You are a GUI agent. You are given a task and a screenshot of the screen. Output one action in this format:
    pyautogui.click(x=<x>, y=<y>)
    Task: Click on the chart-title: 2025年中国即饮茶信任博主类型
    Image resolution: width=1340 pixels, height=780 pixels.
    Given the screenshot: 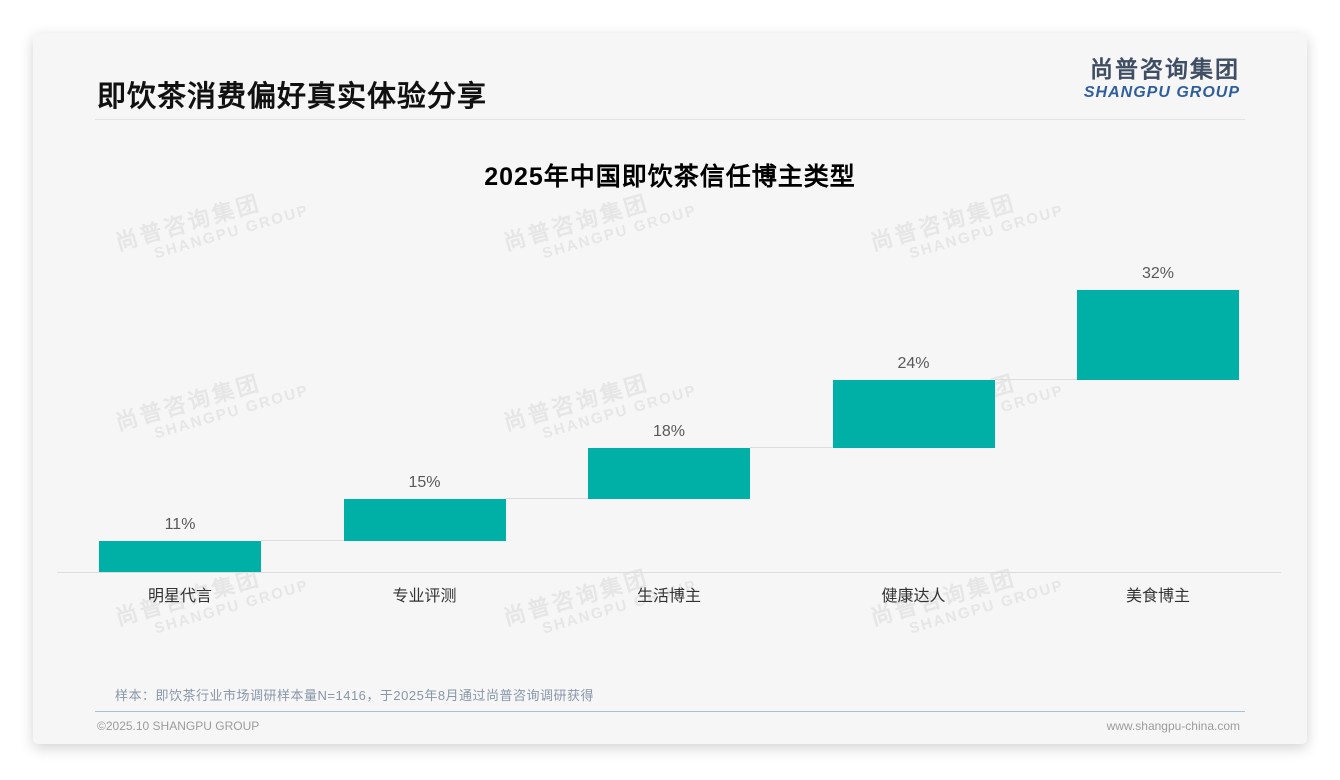 What is the action you would take?
    pyautogui.click(x=670, y=177)
    